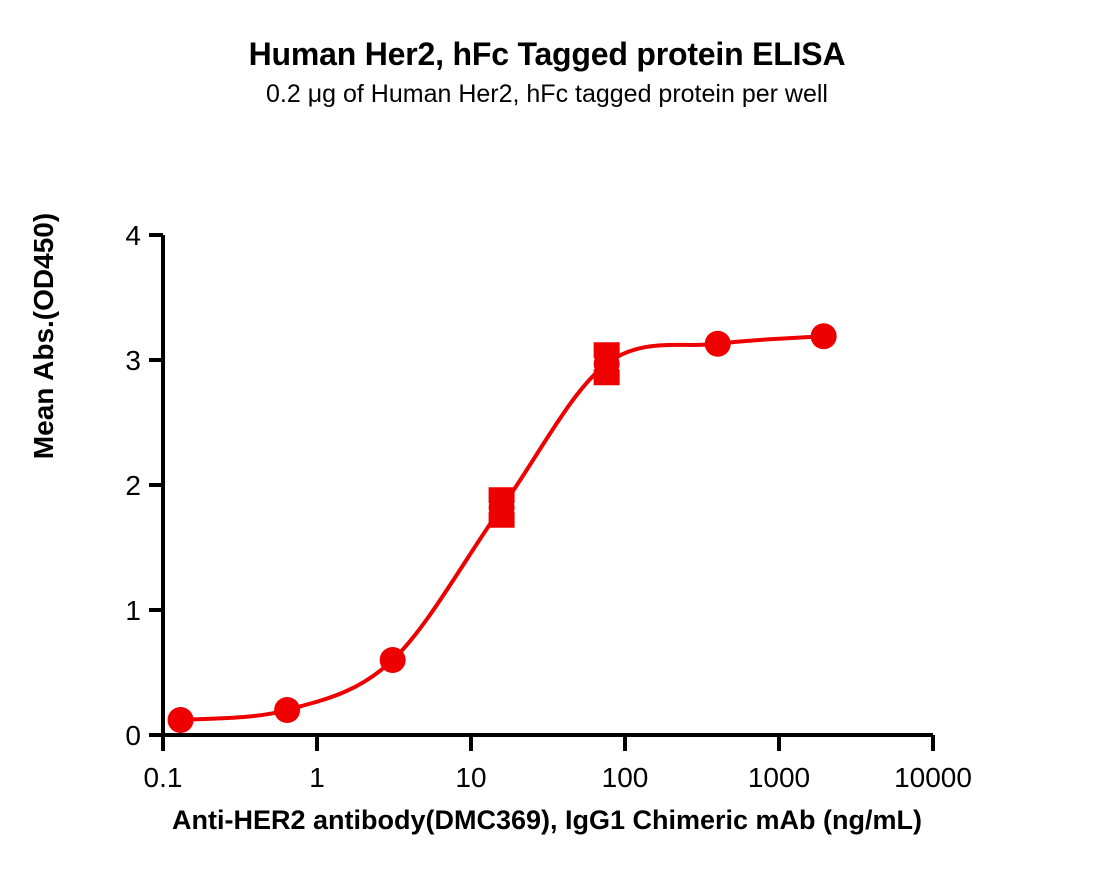 The width and height of the screenshot is (1094, 886). I want to click on y-tick-label: 1, so click(133, 610).